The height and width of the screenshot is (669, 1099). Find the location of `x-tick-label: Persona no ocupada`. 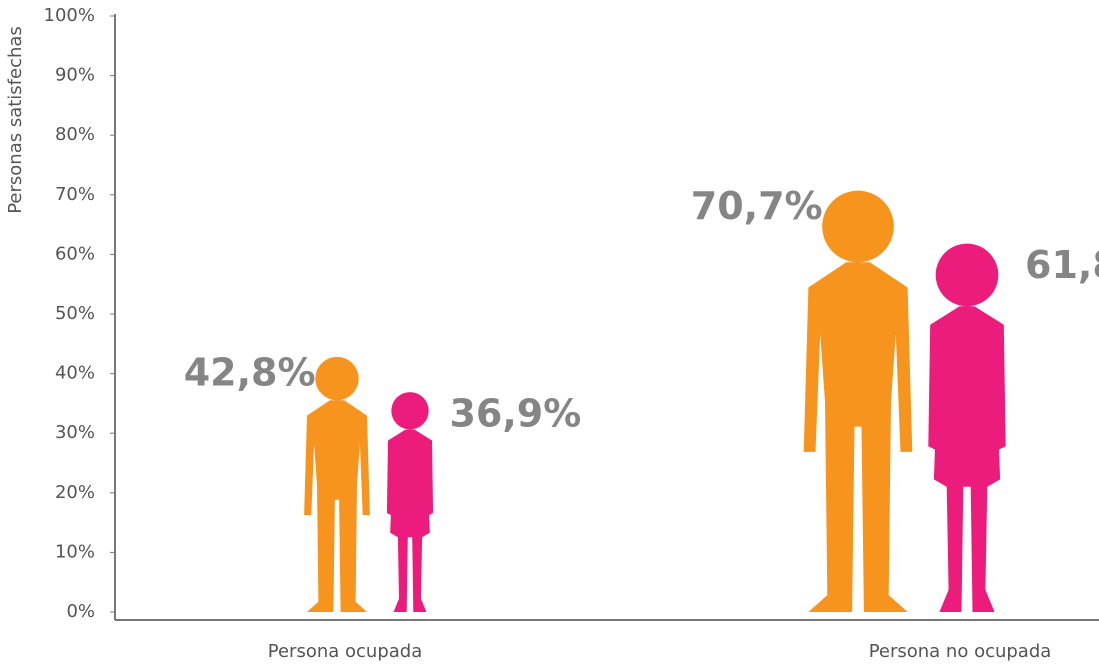

x-tick-label: Persona no ocupada is located at coordinates (960, 651).